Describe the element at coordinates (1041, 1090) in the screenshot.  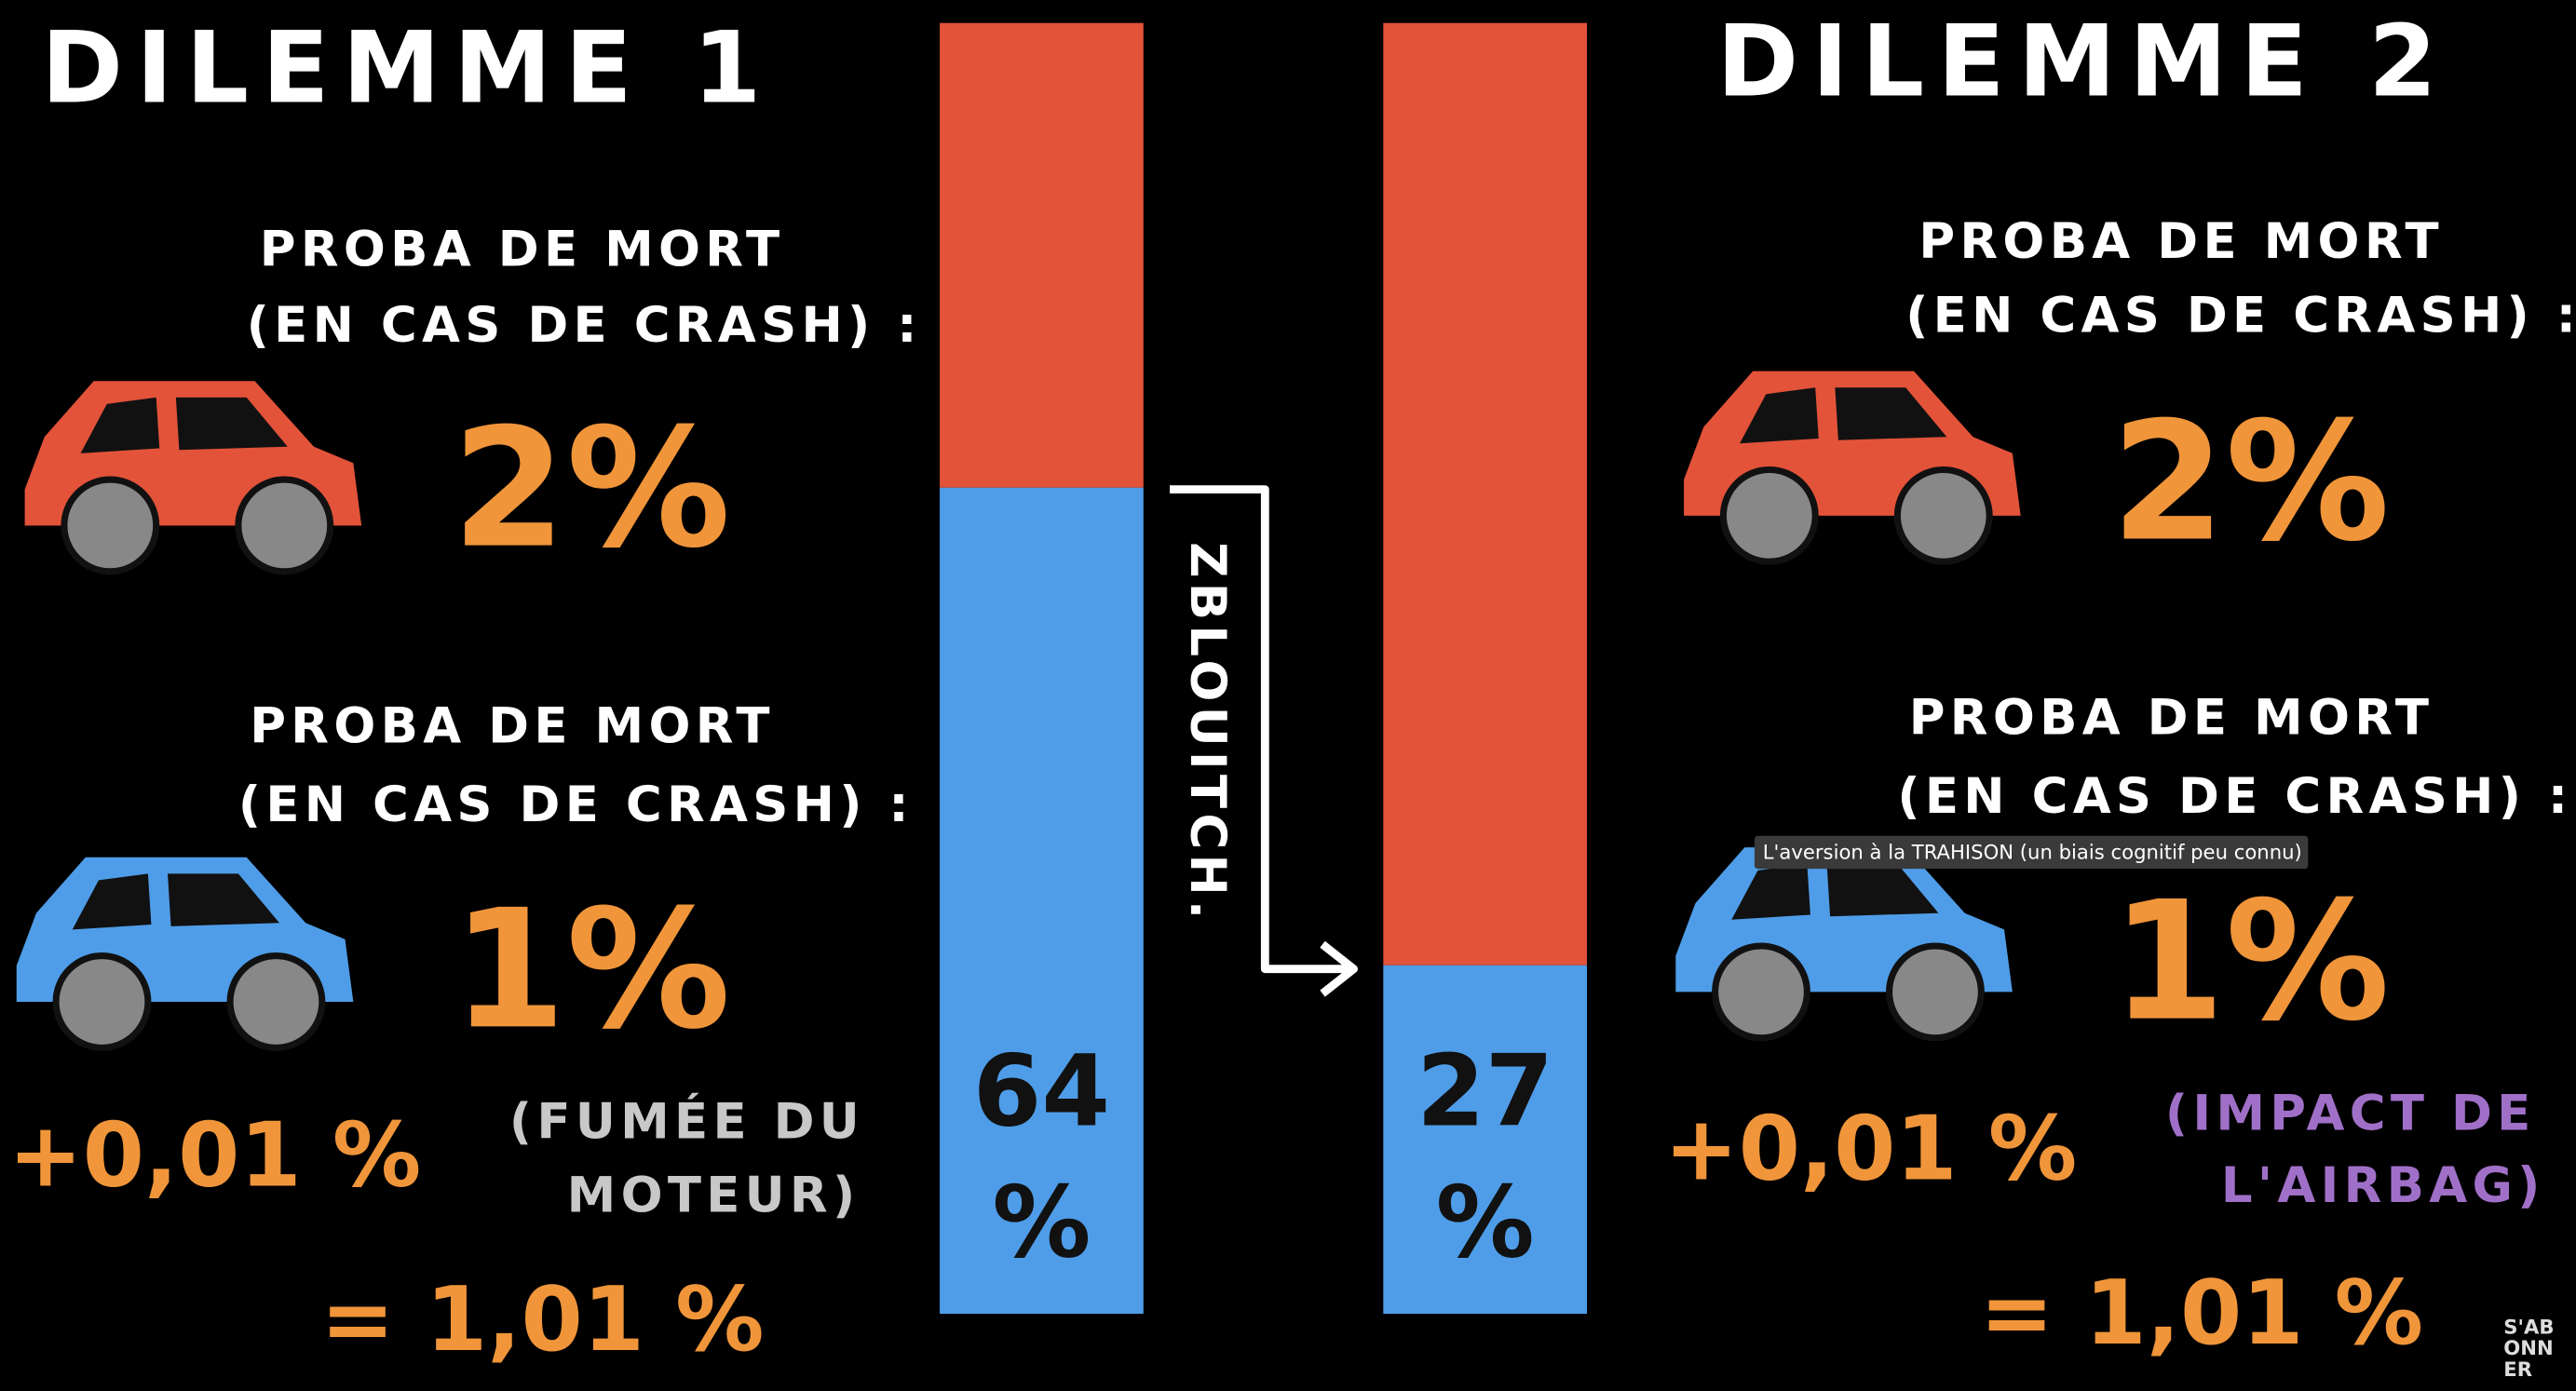
I see `bar-value: 64` at that location.